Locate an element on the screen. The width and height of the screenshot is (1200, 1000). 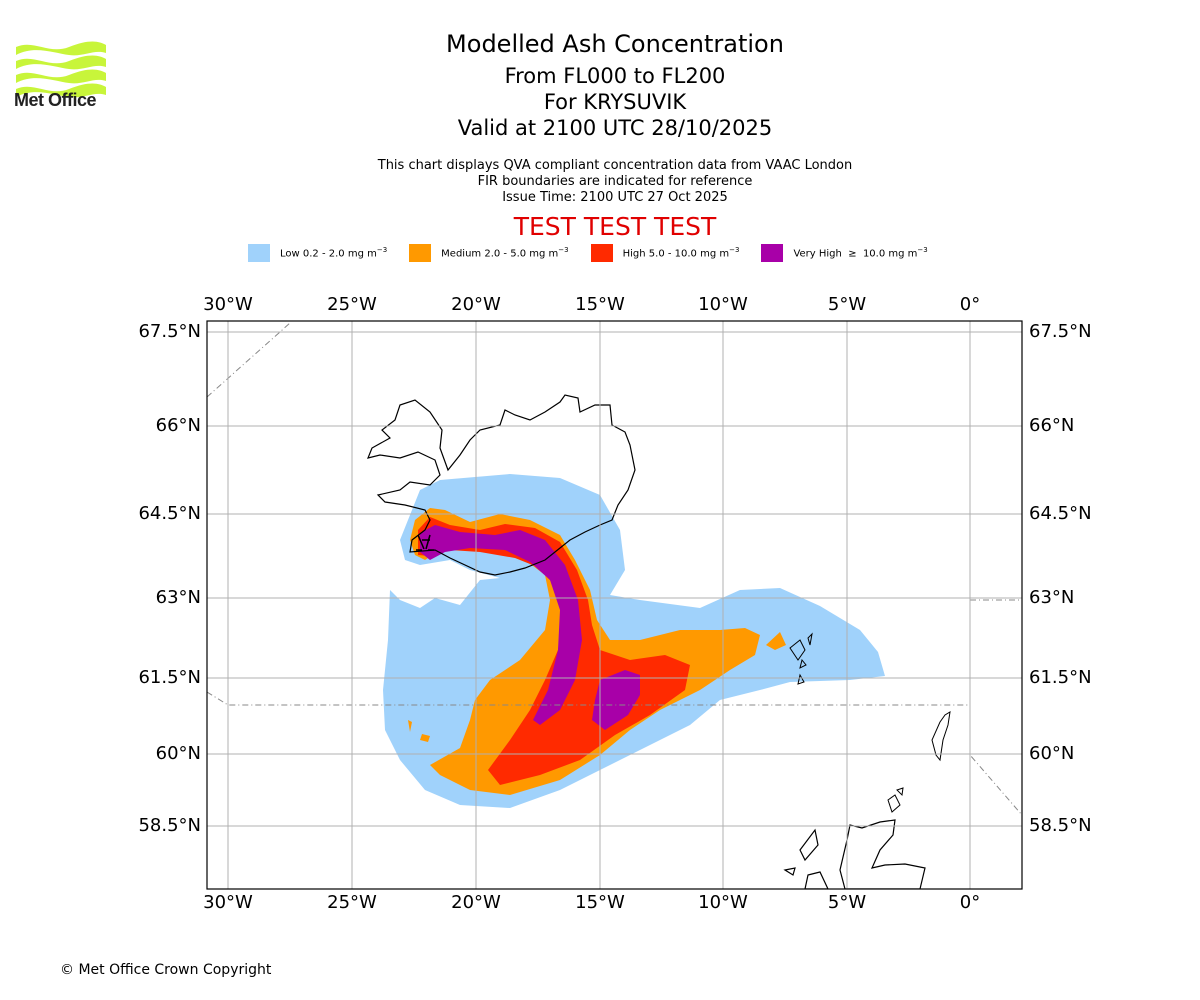
lat-tick-right: 61.5°N is located at coordinates (1060, 677).